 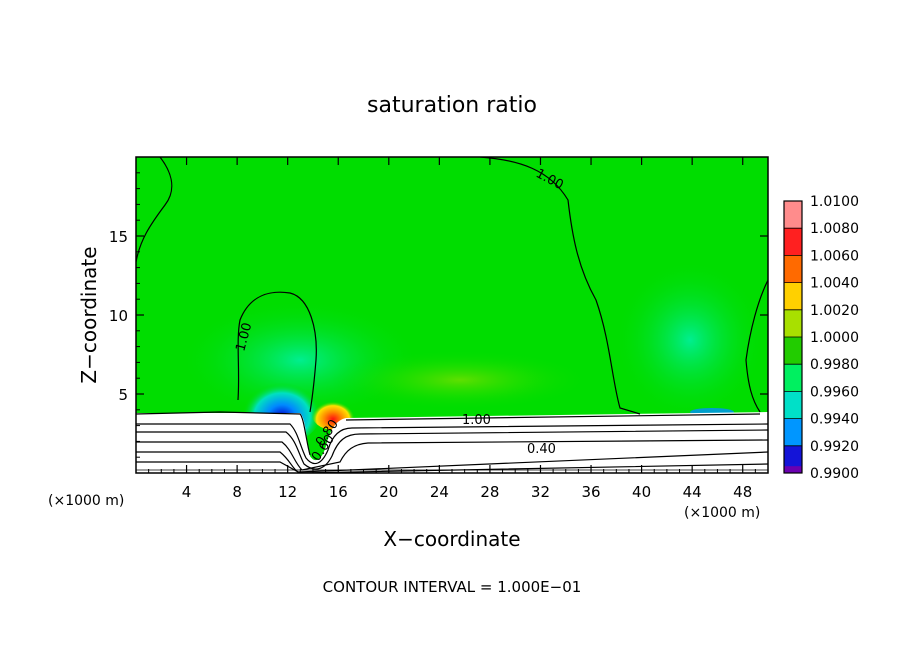 What do you see at coordinates (722, 513) in the screenshot?
I see `x-units-right: (×1000 m)` at bounding box center [722, 513].